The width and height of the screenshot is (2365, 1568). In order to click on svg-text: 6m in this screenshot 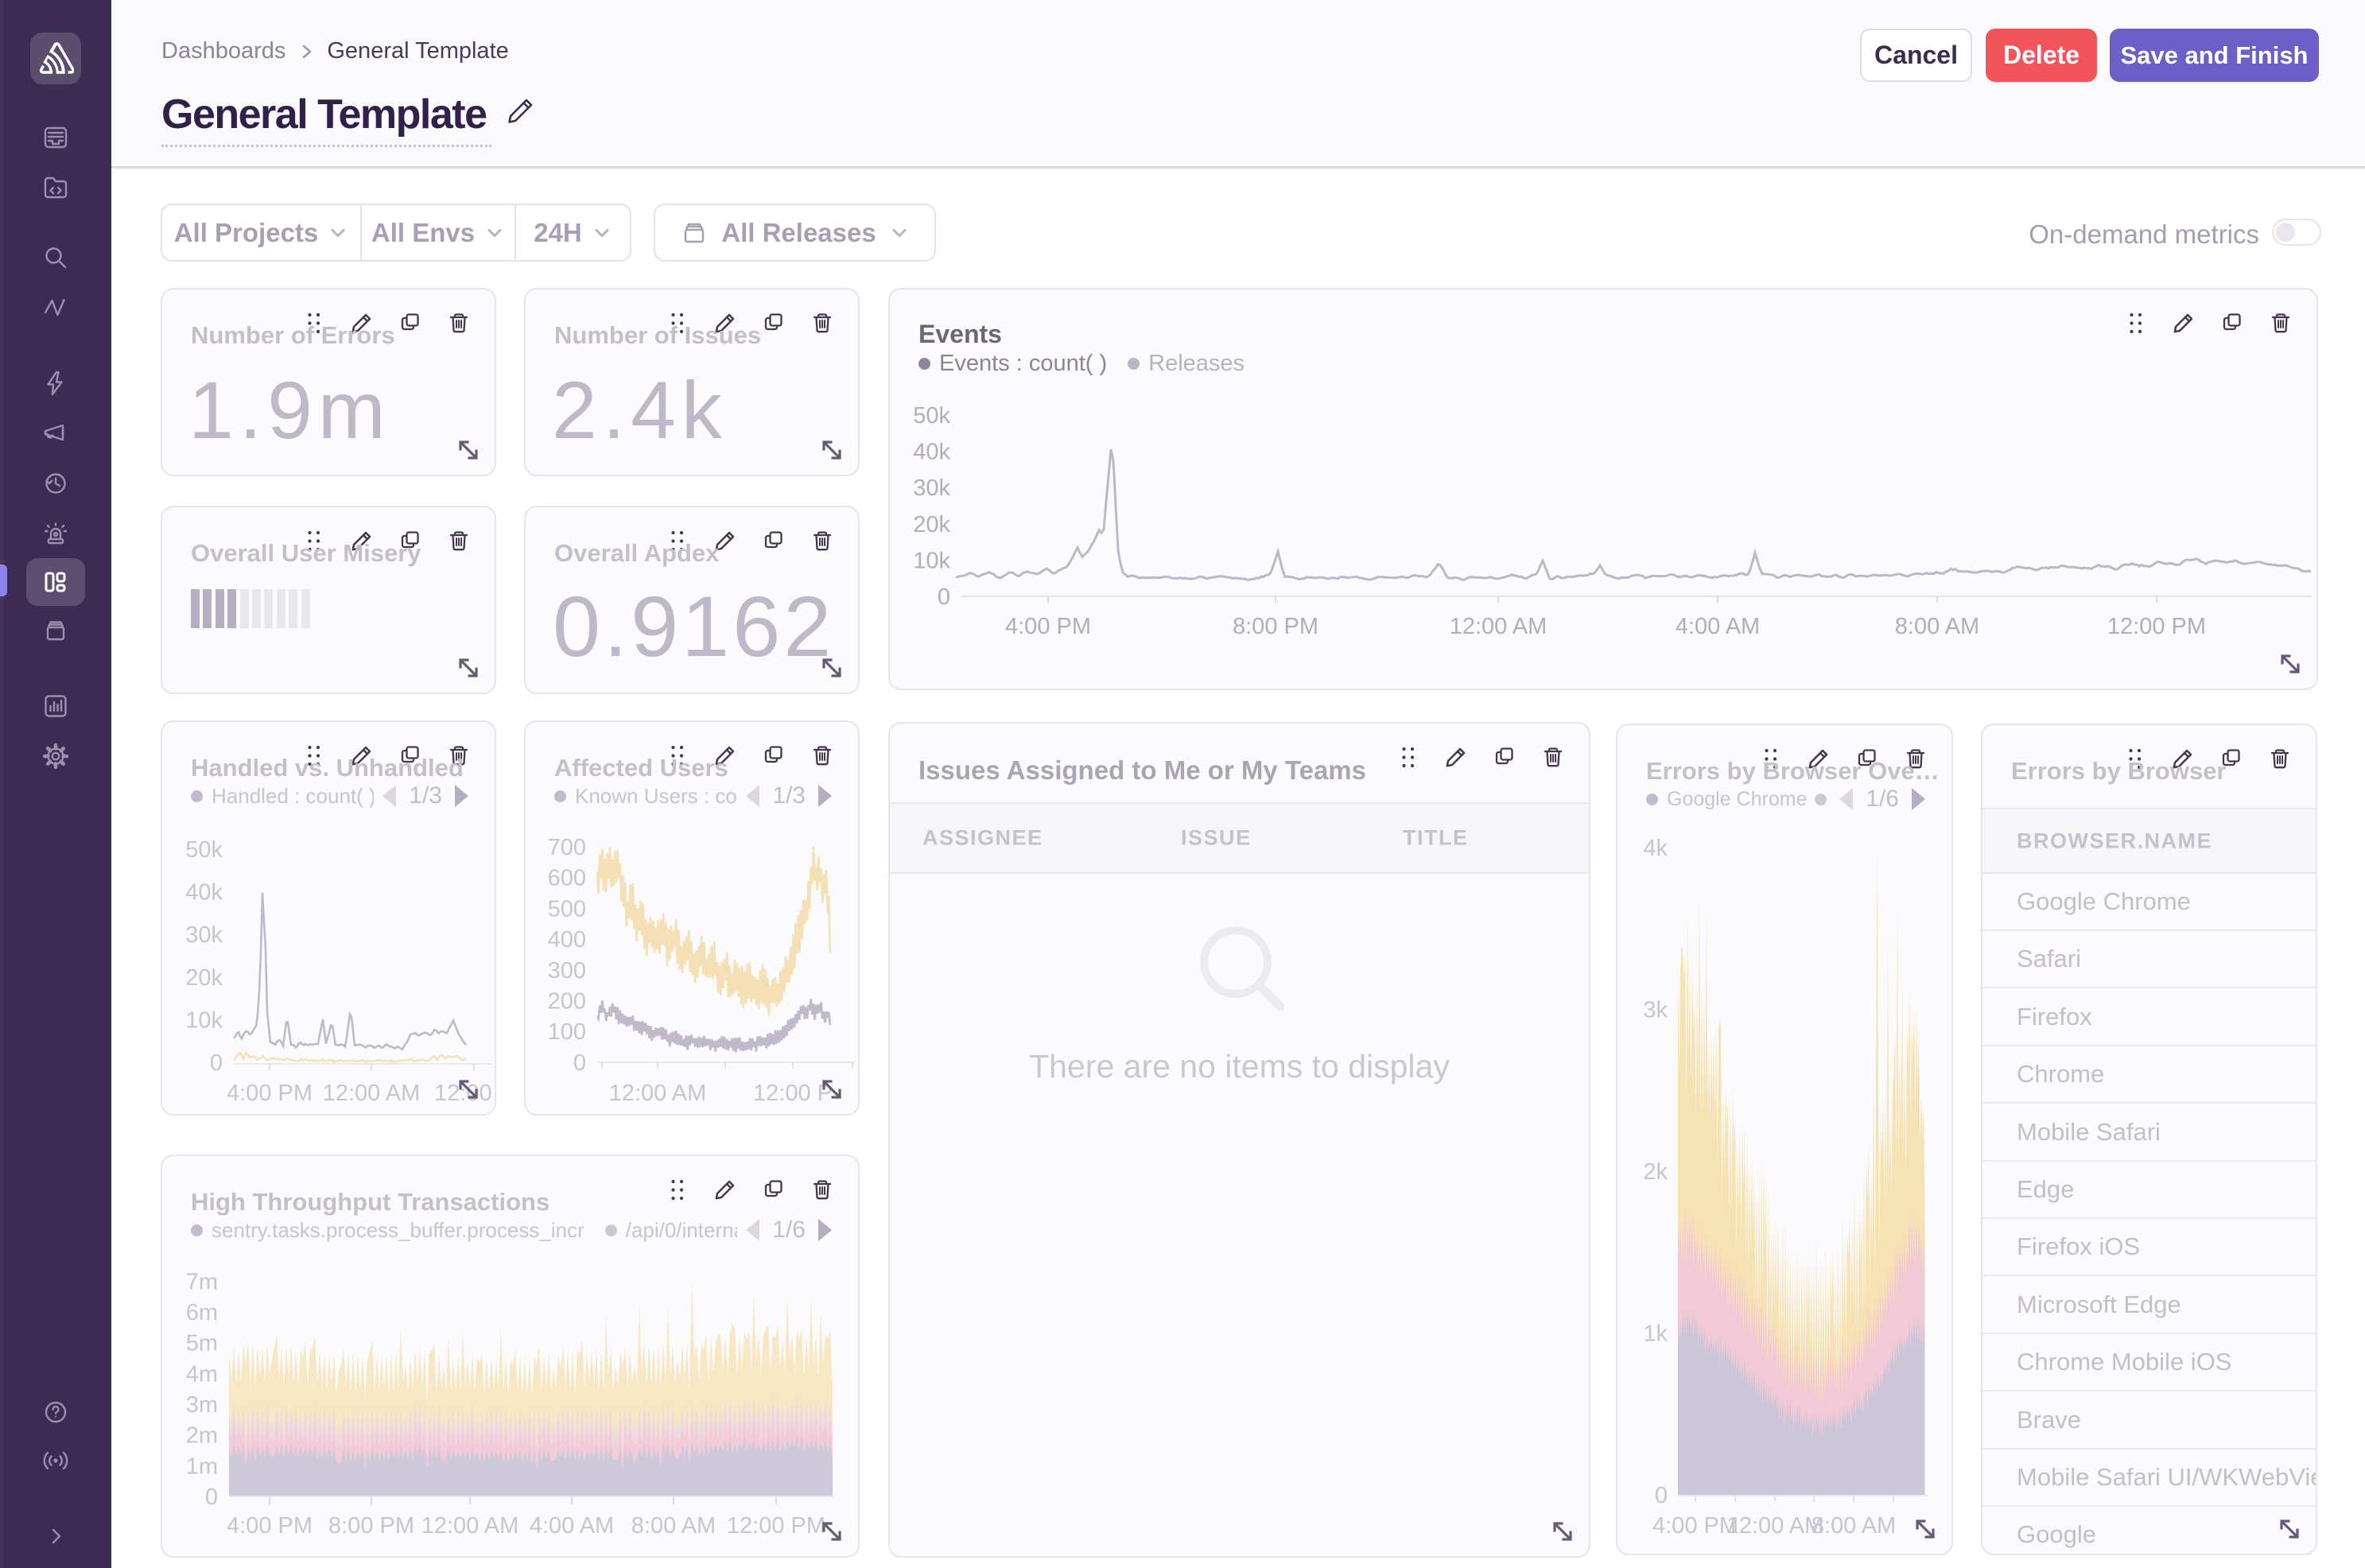, I will do `click(202, 1312)`.